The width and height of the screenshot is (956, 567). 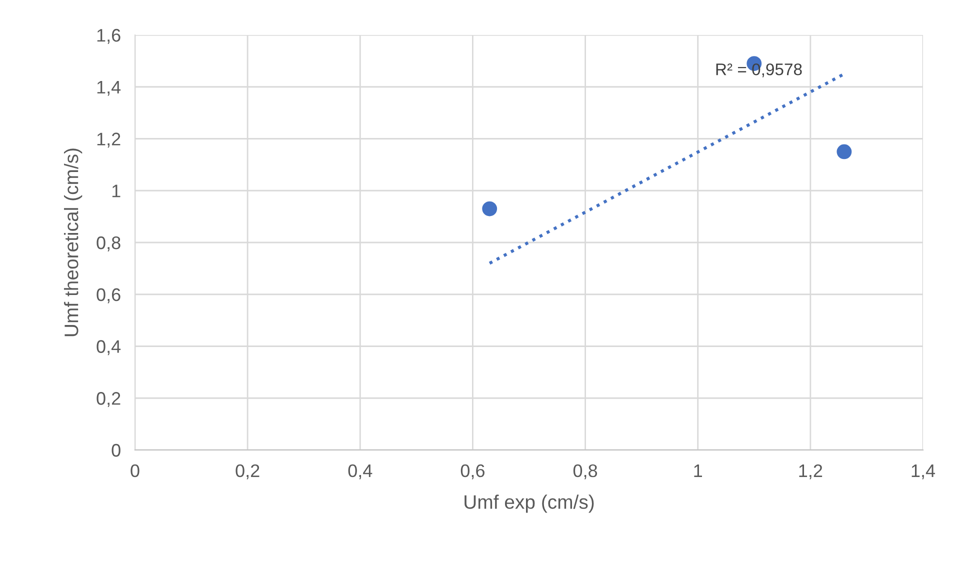 I want to click on y-axis-title: Umf theoretical (cm/s), so click(x=73, y=242).